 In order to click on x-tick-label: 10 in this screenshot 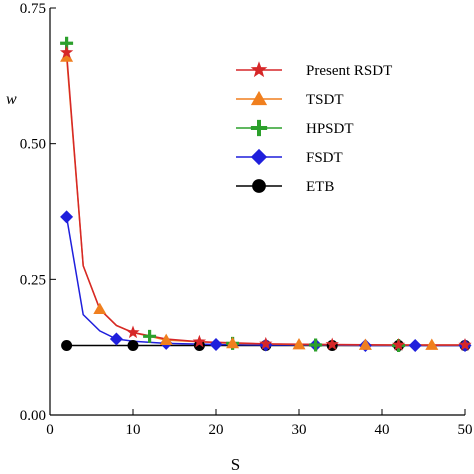, I will do `click(133, 430)`.